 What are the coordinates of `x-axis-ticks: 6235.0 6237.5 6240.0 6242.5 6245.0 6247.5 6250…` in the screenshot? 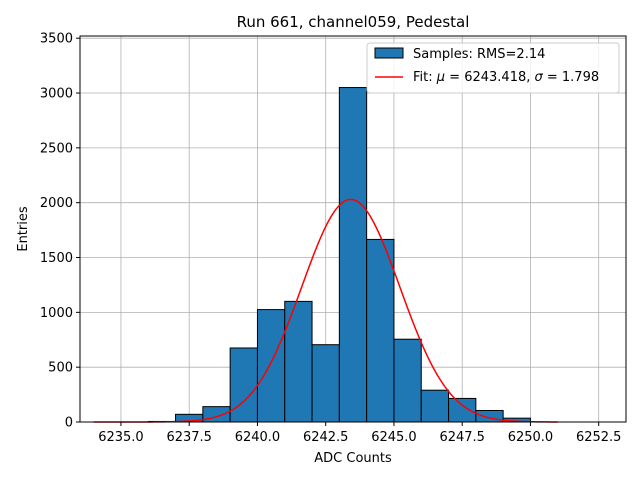 It's located at (359, 433).